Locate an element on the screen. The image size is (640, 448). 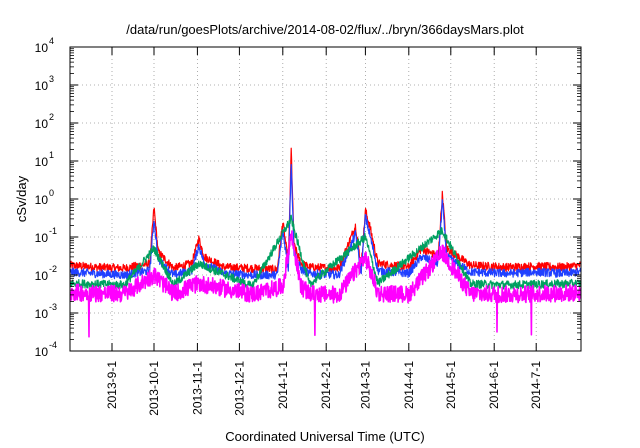
y-tick-exponent: 3 is located at coordinates (51, 79).